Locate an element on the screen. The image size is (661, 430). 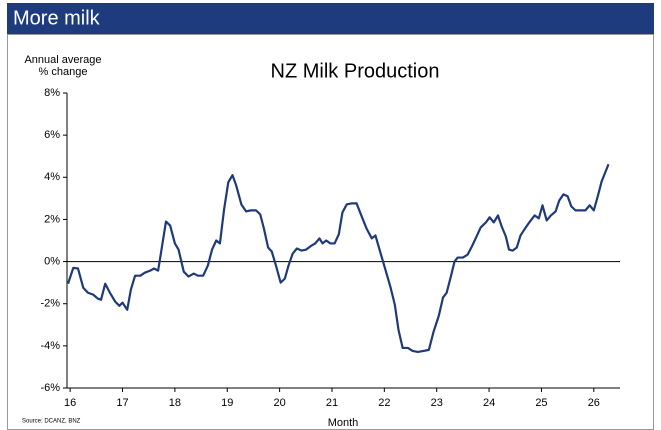
x-tick-label: 22 is located at coordinates (384, 403).